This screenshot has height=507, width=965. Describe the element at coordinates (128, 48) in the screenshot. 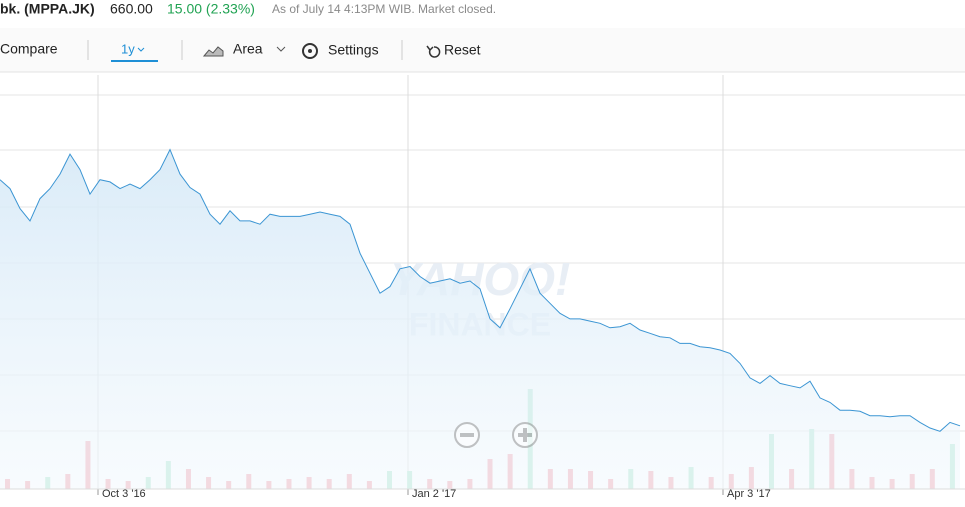

I see `range-button: 1y` at that location.